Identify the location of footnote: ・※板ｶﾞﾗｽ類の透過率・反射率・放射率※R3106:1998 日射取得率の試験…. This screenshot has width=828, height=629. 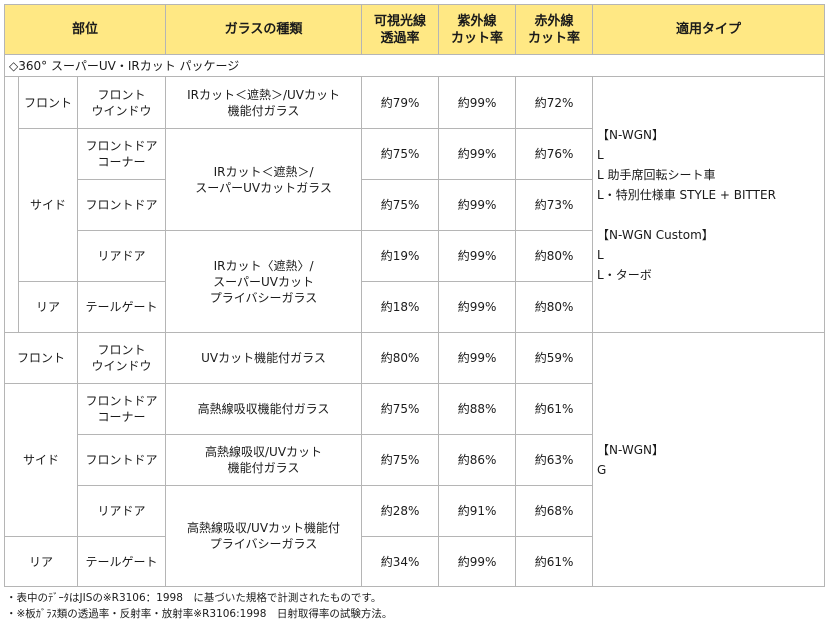
(199, 614).